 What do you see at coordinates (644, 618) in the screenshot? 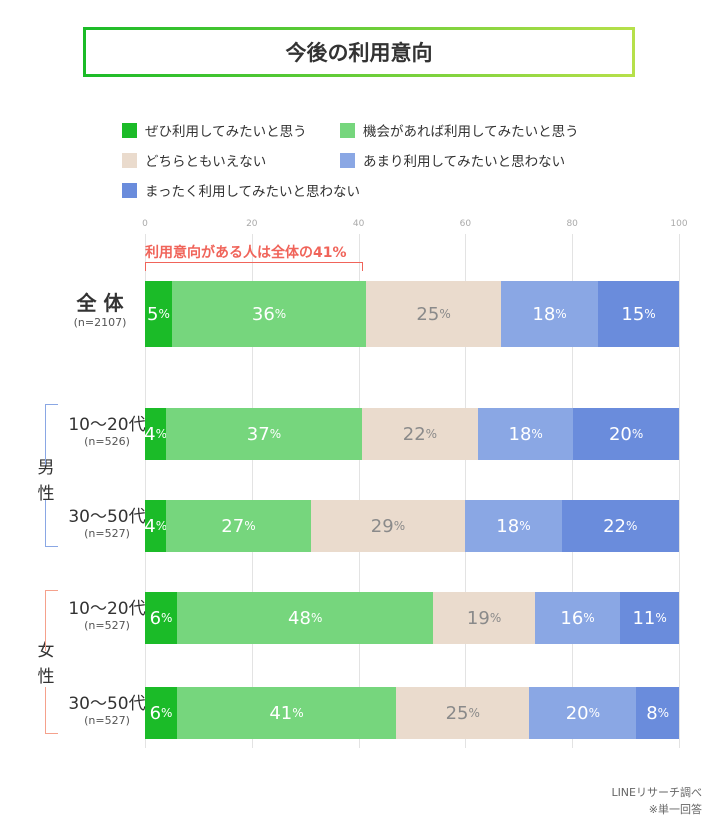
I see `data-label: 11` at bounding box center [644, 618].